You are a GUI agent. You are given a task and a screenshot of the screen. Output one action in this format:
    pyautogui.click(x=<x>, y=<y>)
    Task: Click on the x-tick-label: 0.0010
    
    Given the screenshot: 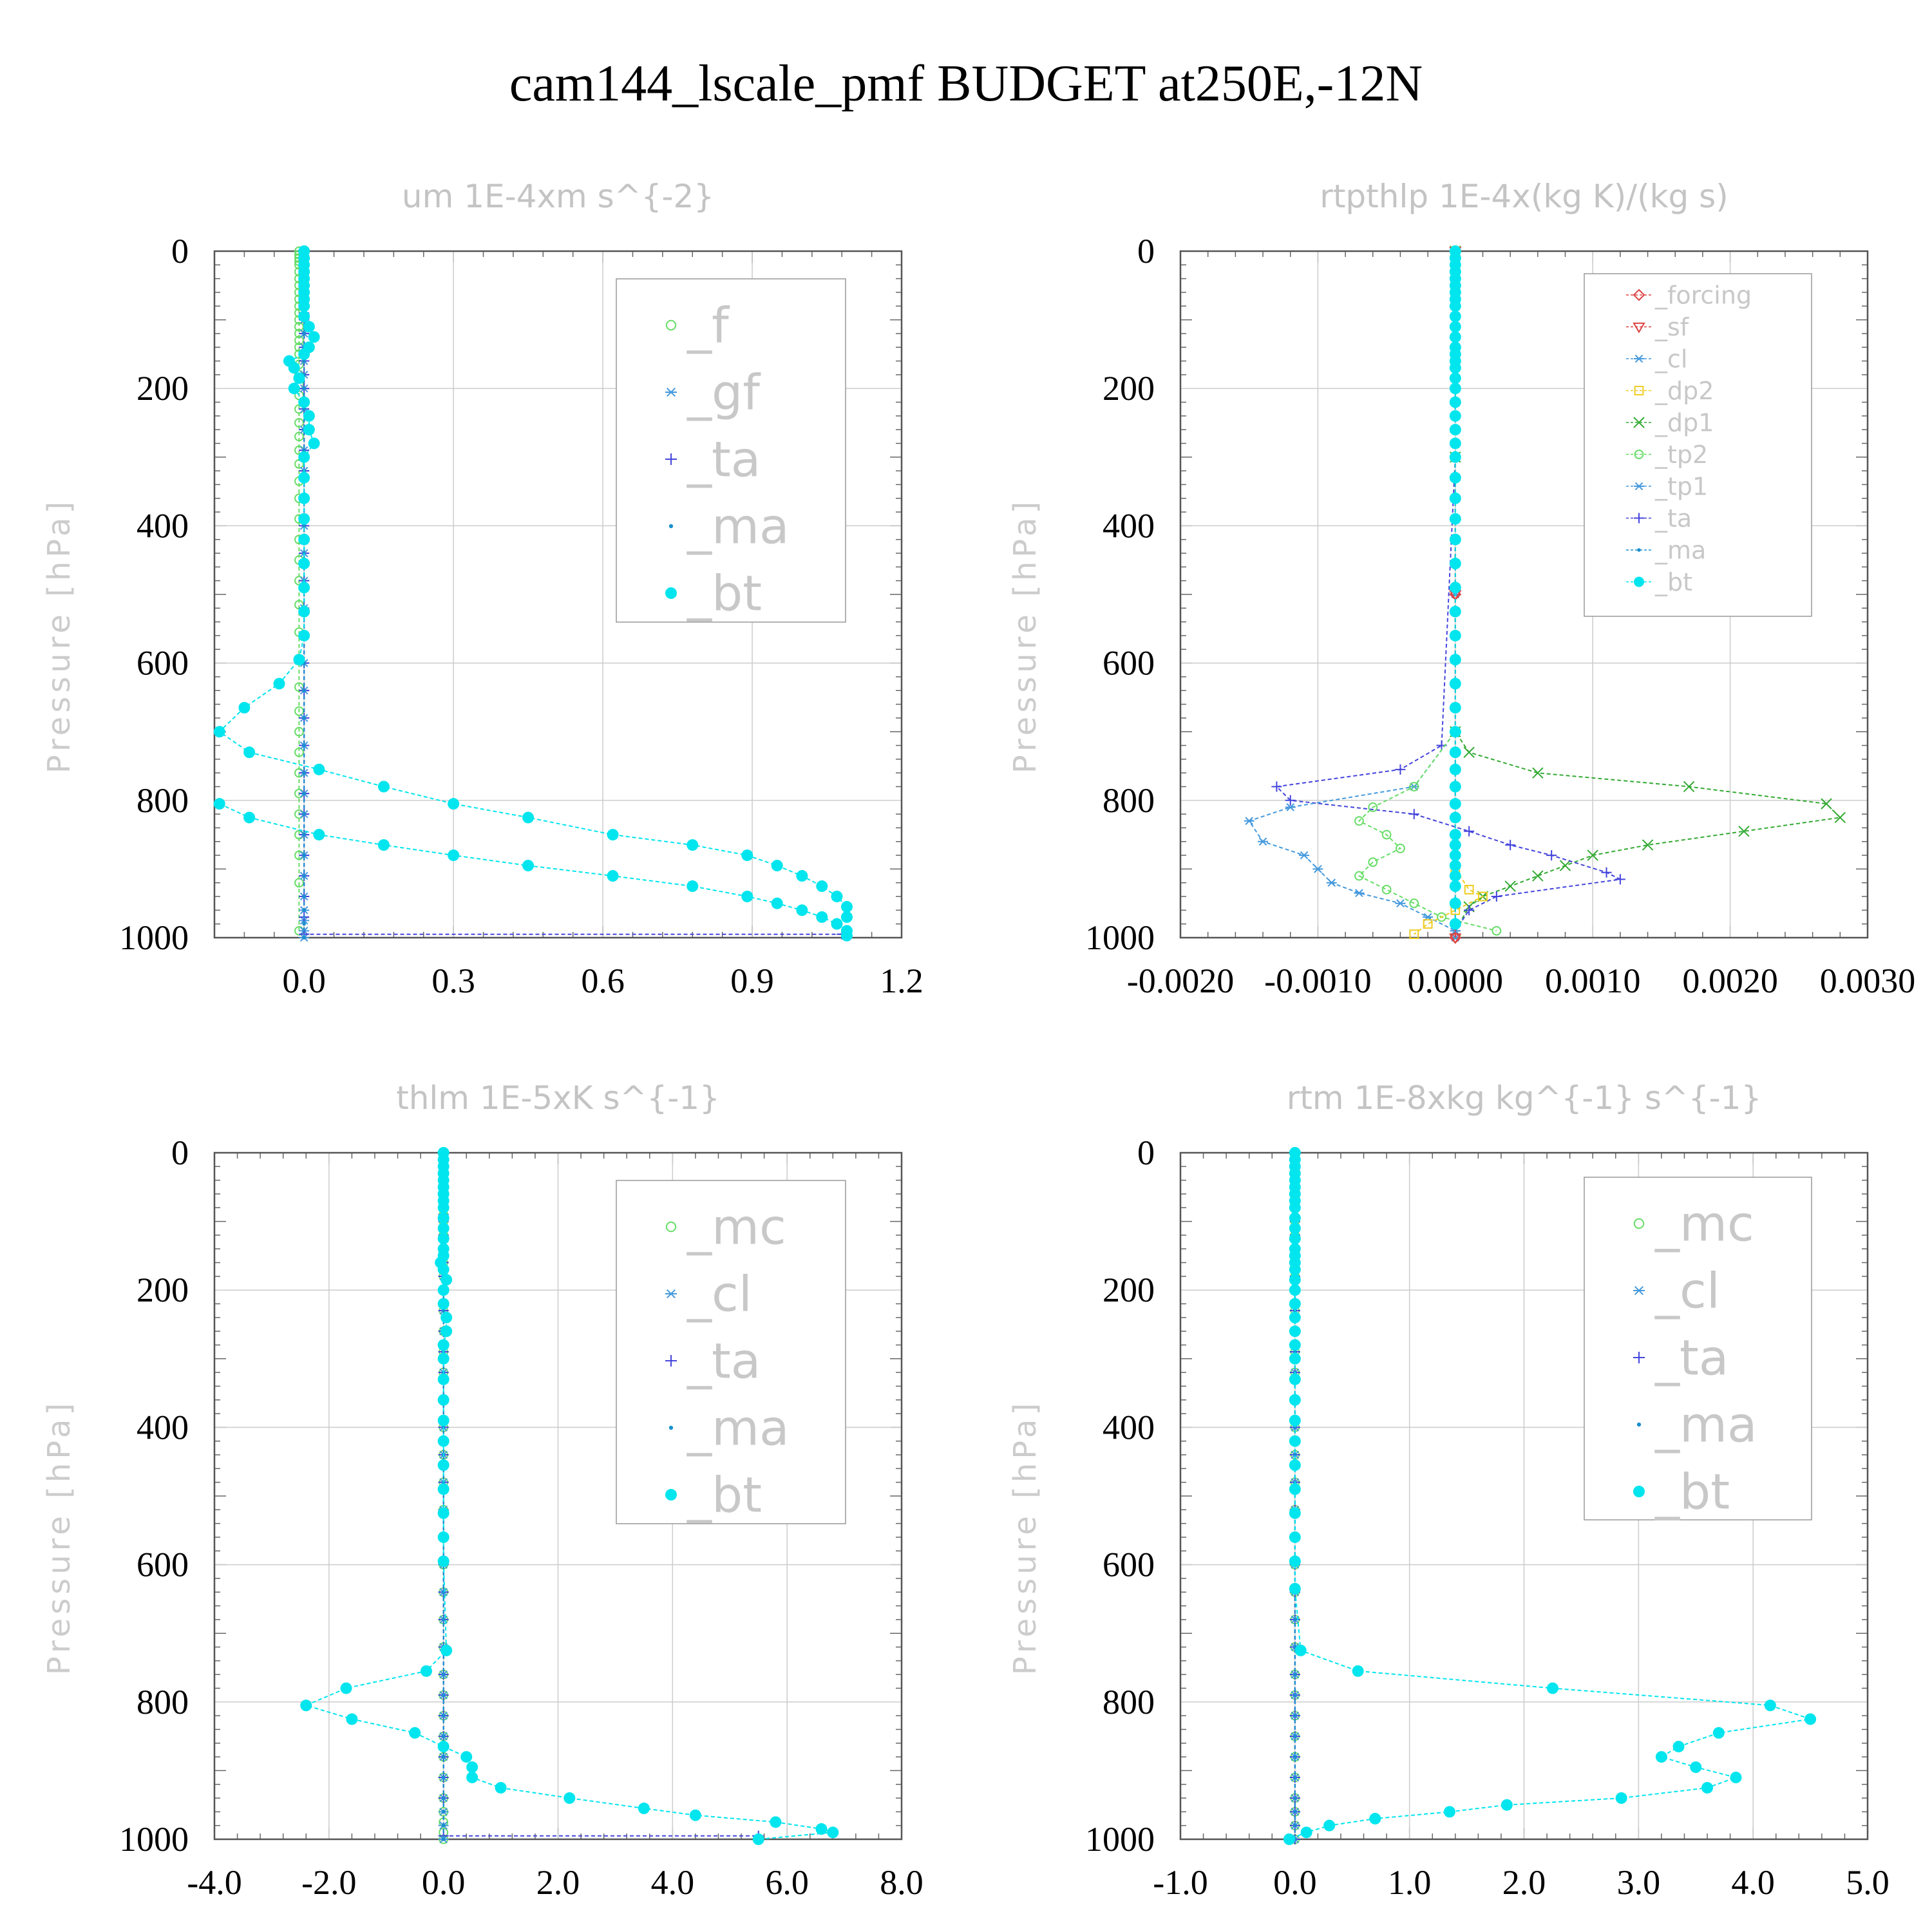 What is the action you would take?
    pyautogui.click(x=1593, y=980)
    